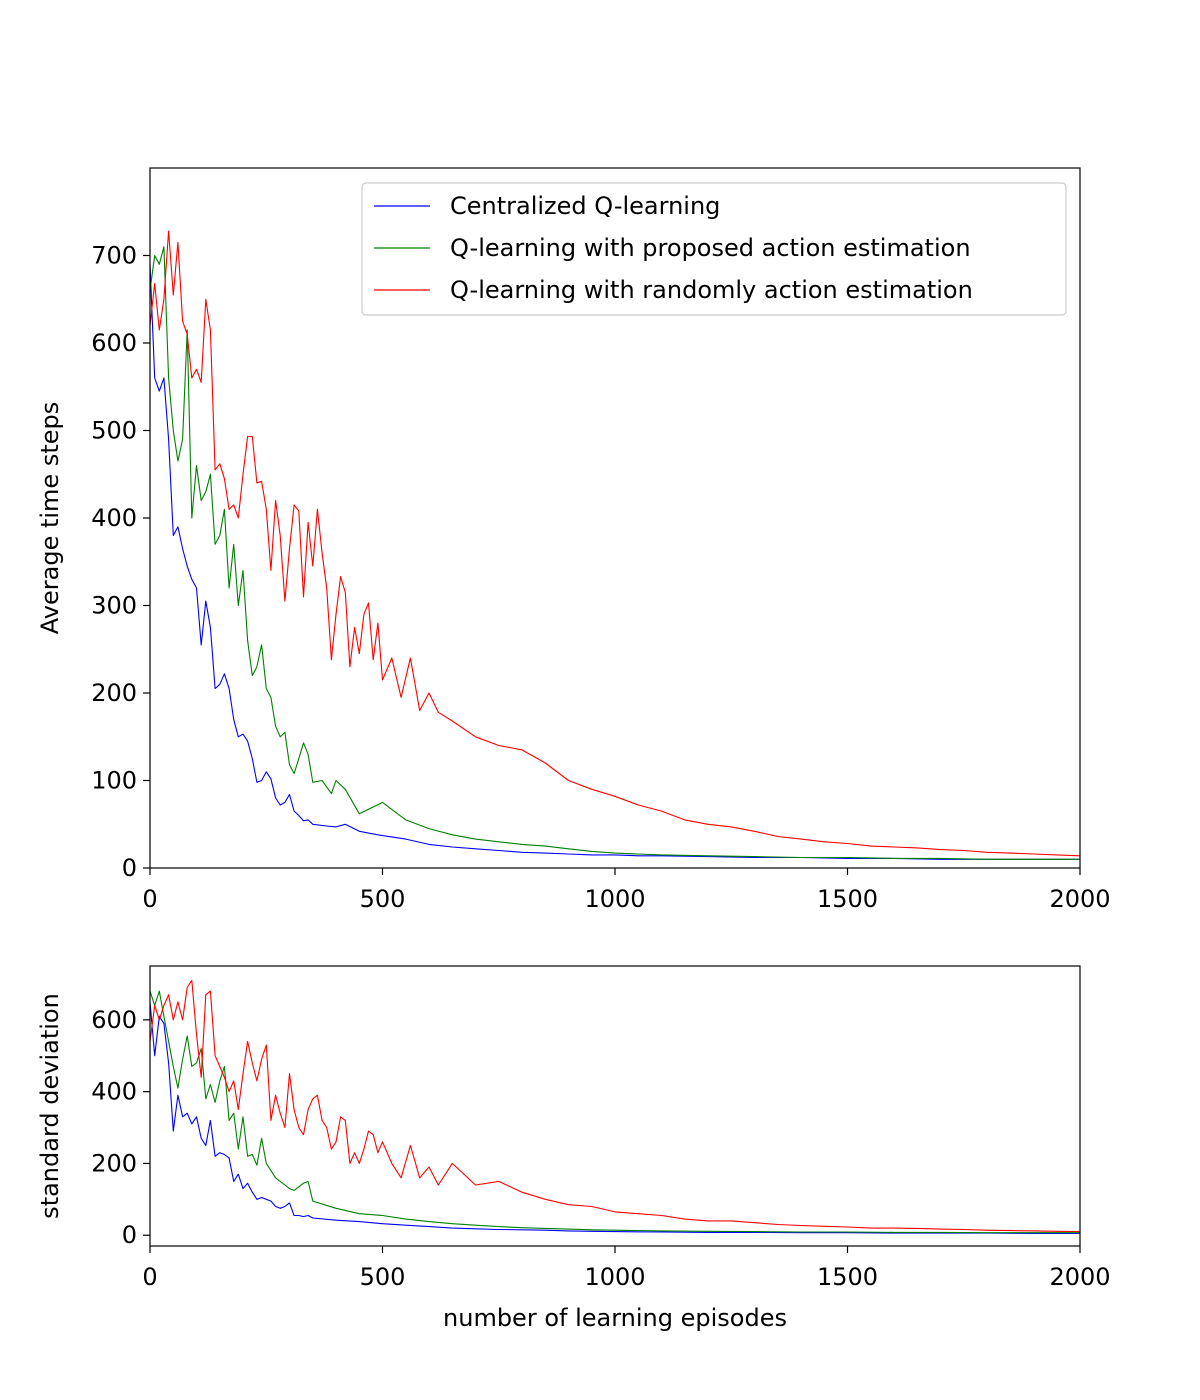  What do you see at coordinates (50, 1106) in the screenshot?
I see `y-axis-label: standard deviation` at bounding box center [50, 1106].